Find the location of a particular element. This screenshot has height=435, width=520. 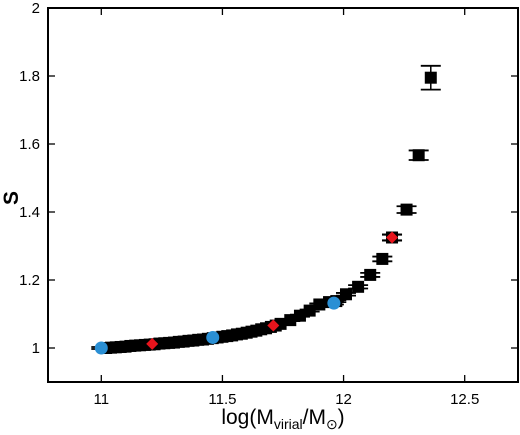

y-tick-label: 1 is located at coordinates (36, 348).